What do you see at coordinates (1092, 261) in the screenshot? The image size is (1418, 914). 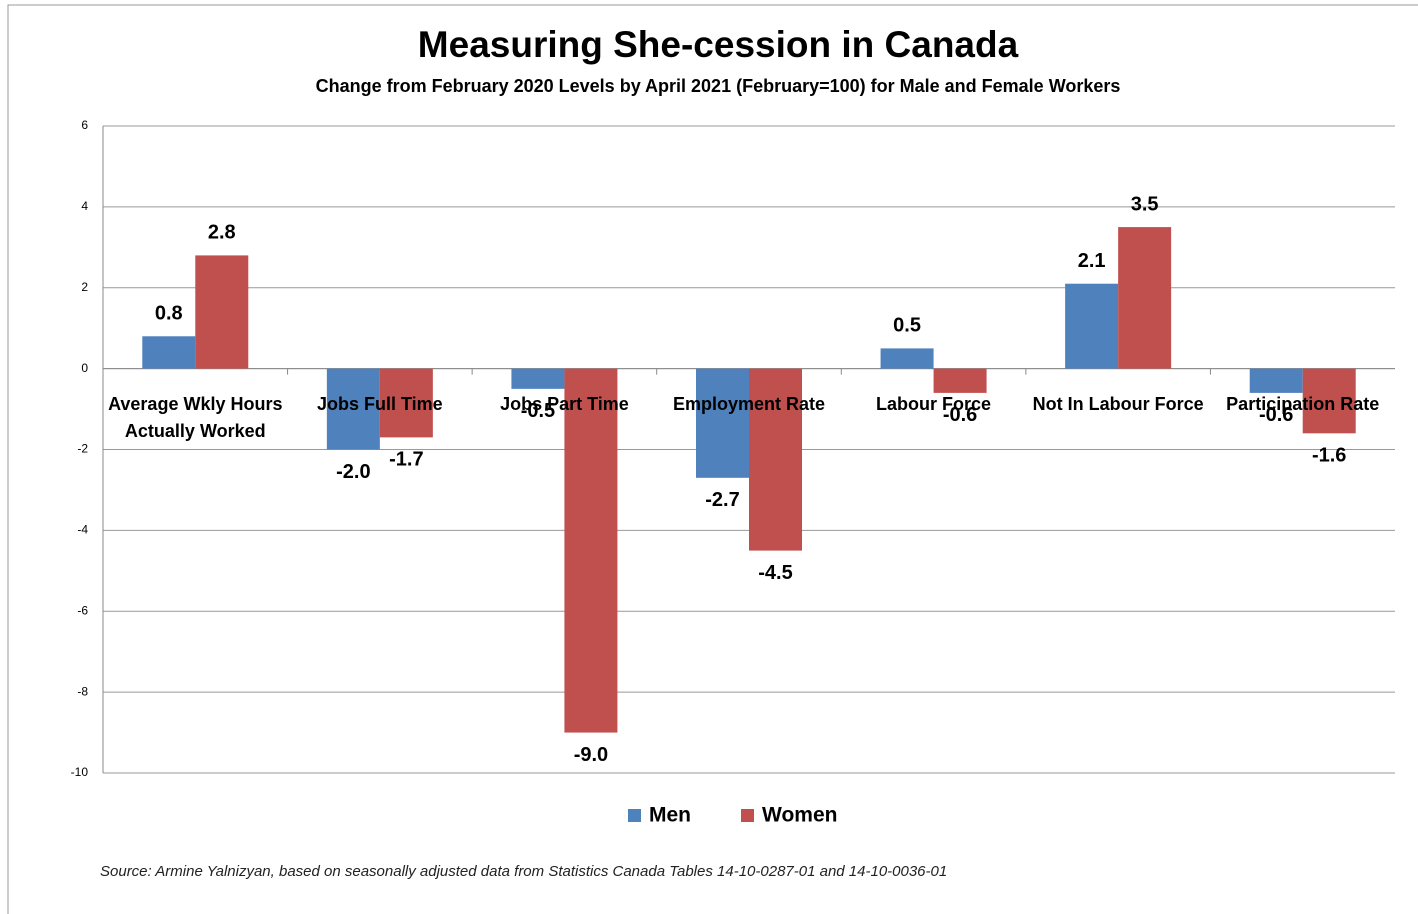 I see `value-label: 2.1` at bounding box center [1092, 261].